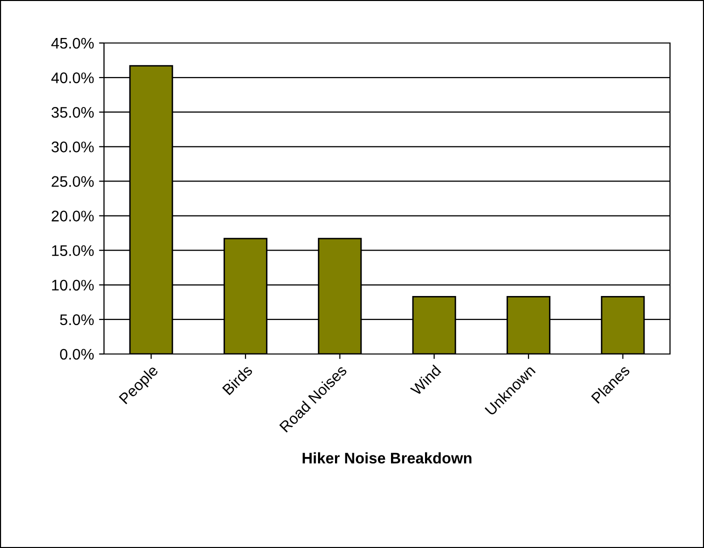 The height and width of the screenshot is (548, 704). I want to click on y-tick-label: 40.0%, so click(72, 78).